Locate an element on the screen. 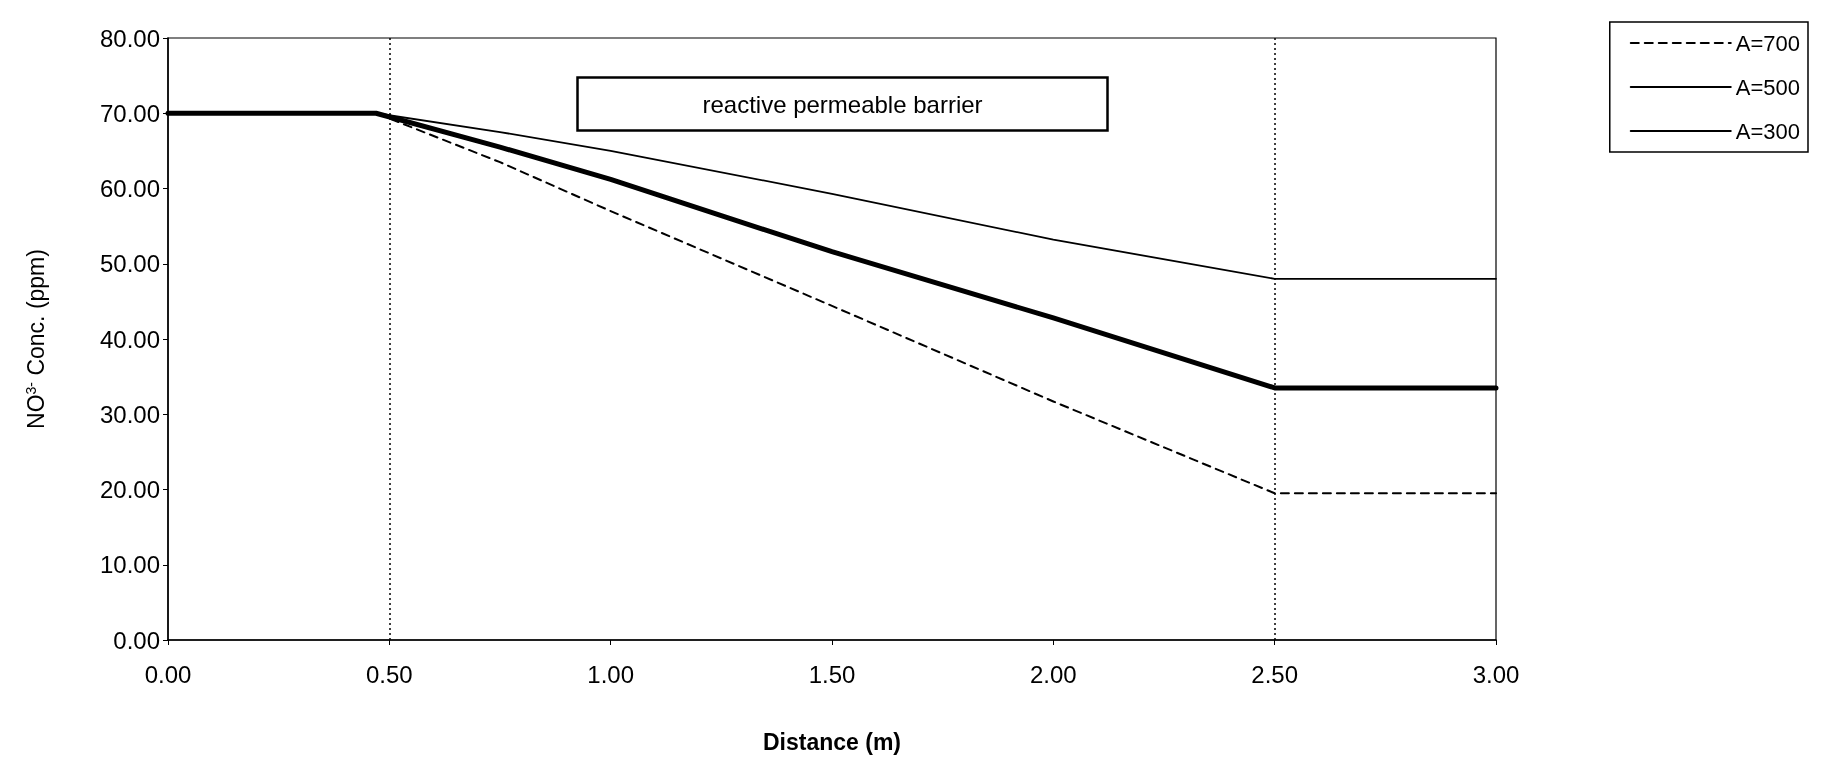 The height and width of the screenshot is (778, 1822). x-tick-label: 0.00 is located at coordinates (168, 674).